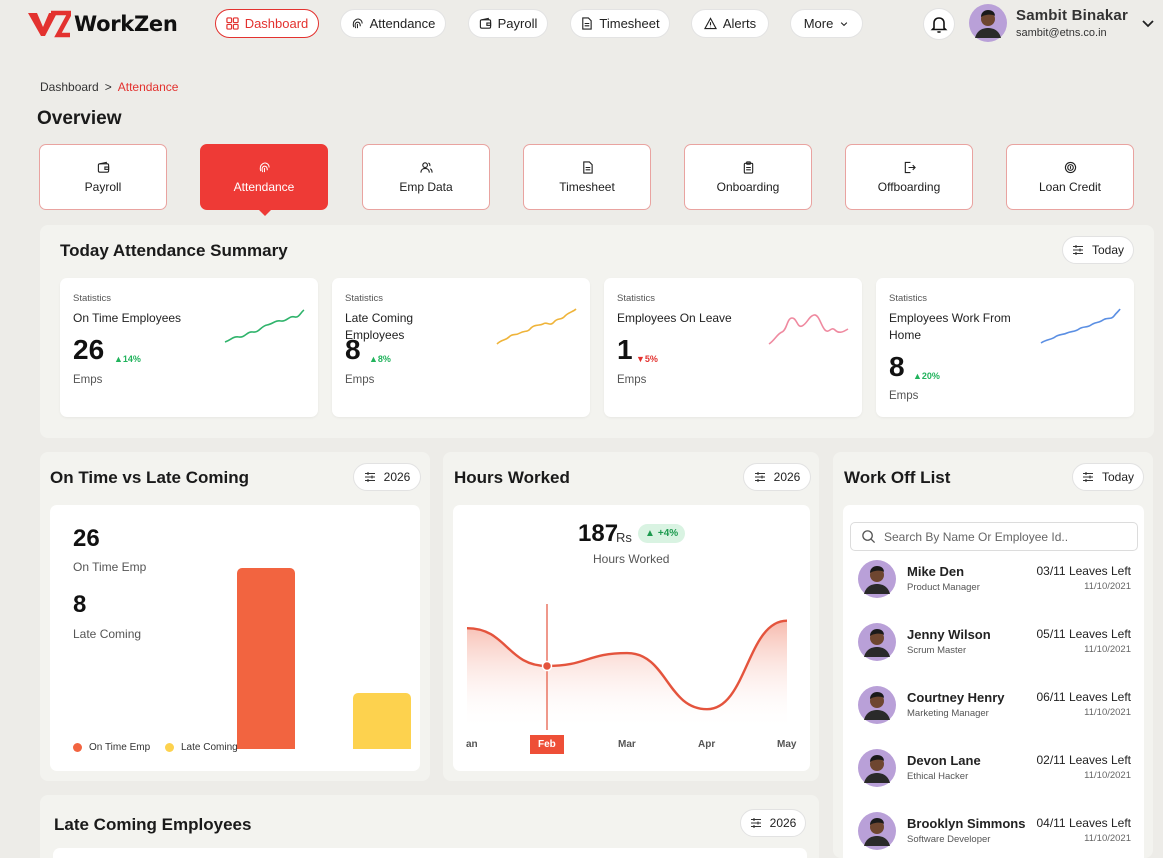 The image size is (1163, 858). What do you see at coordinates (1070, 167) in the screenshot?
I see `coin-icon` at bounding box center [1070, 167].